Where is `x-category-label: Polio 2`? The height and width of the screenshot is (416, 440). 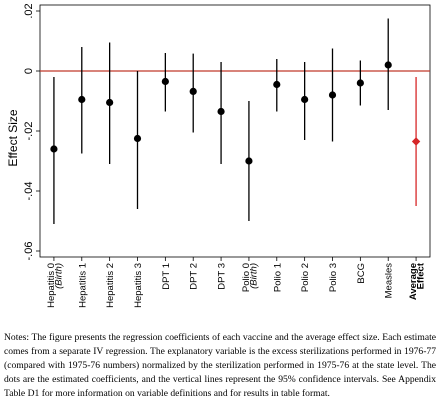
x-category-label: Polio 2 is located at coordinates (305, 277).